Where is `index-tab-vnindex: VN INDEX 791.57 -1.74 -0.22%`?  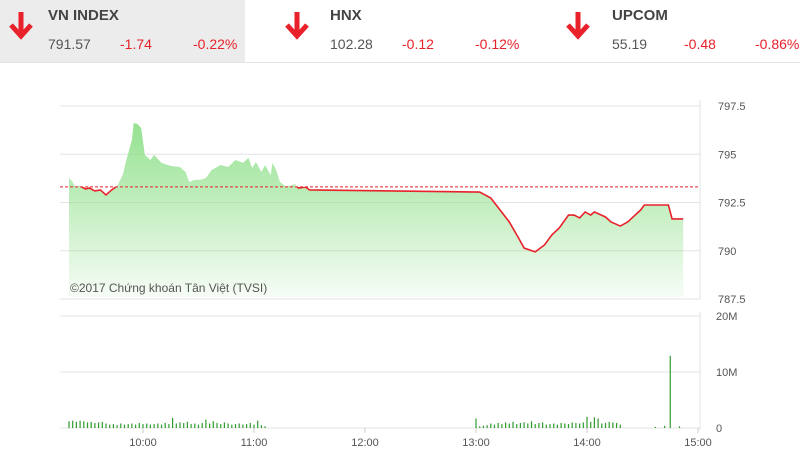 index-tab-vnindex: VN INDEX 791.57 -1.74 -0.22% is located at coordinates (122, 31).